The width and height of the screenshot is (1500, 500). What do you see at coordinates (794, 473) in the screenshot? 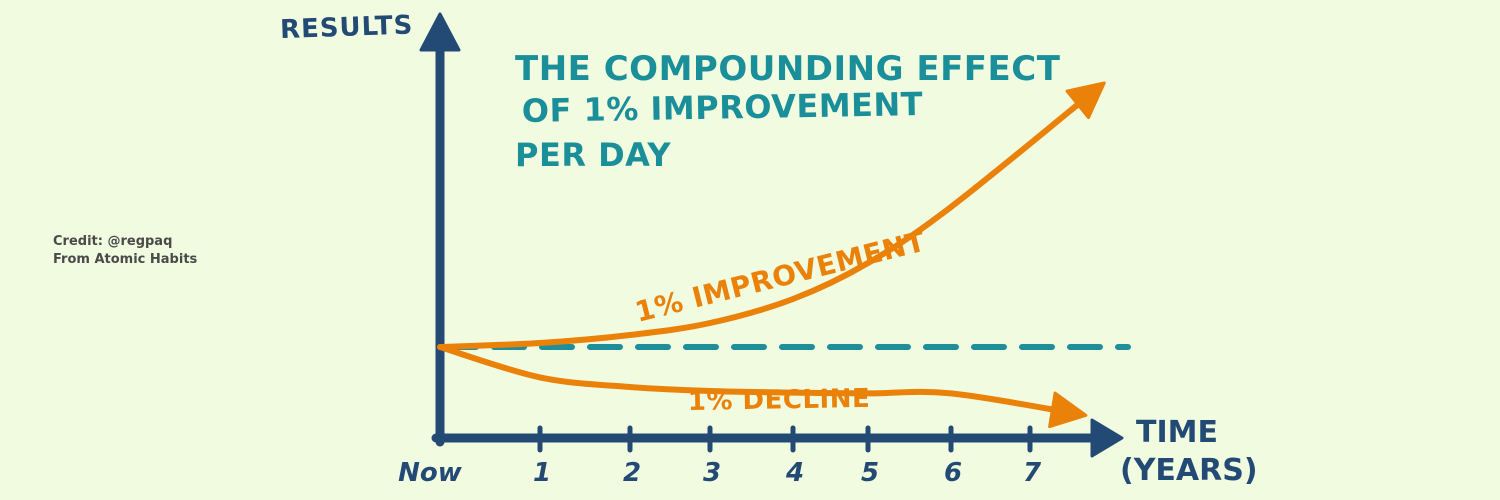
I see `x-tick-label: 4` at bounding box center [794, 473].